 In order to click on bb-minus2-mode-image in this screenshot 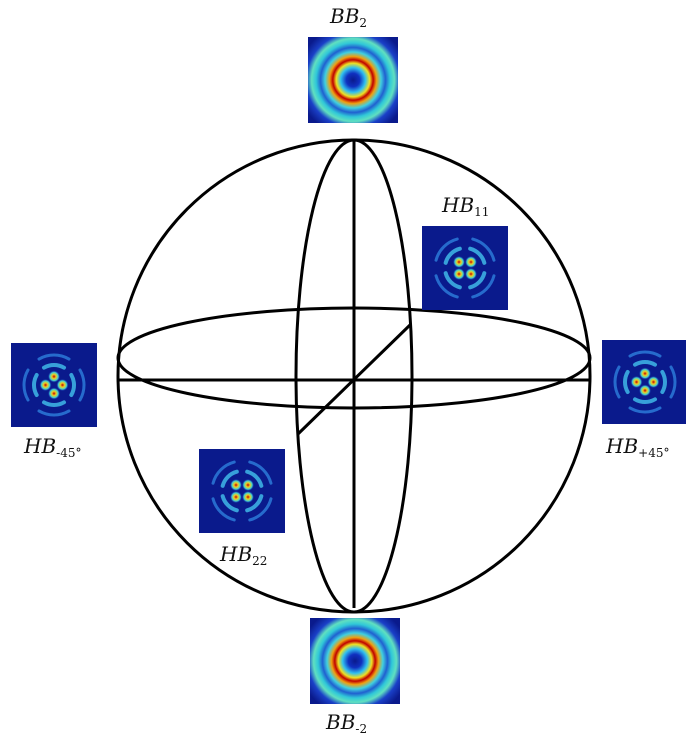, I will do `click(355, 661)`.